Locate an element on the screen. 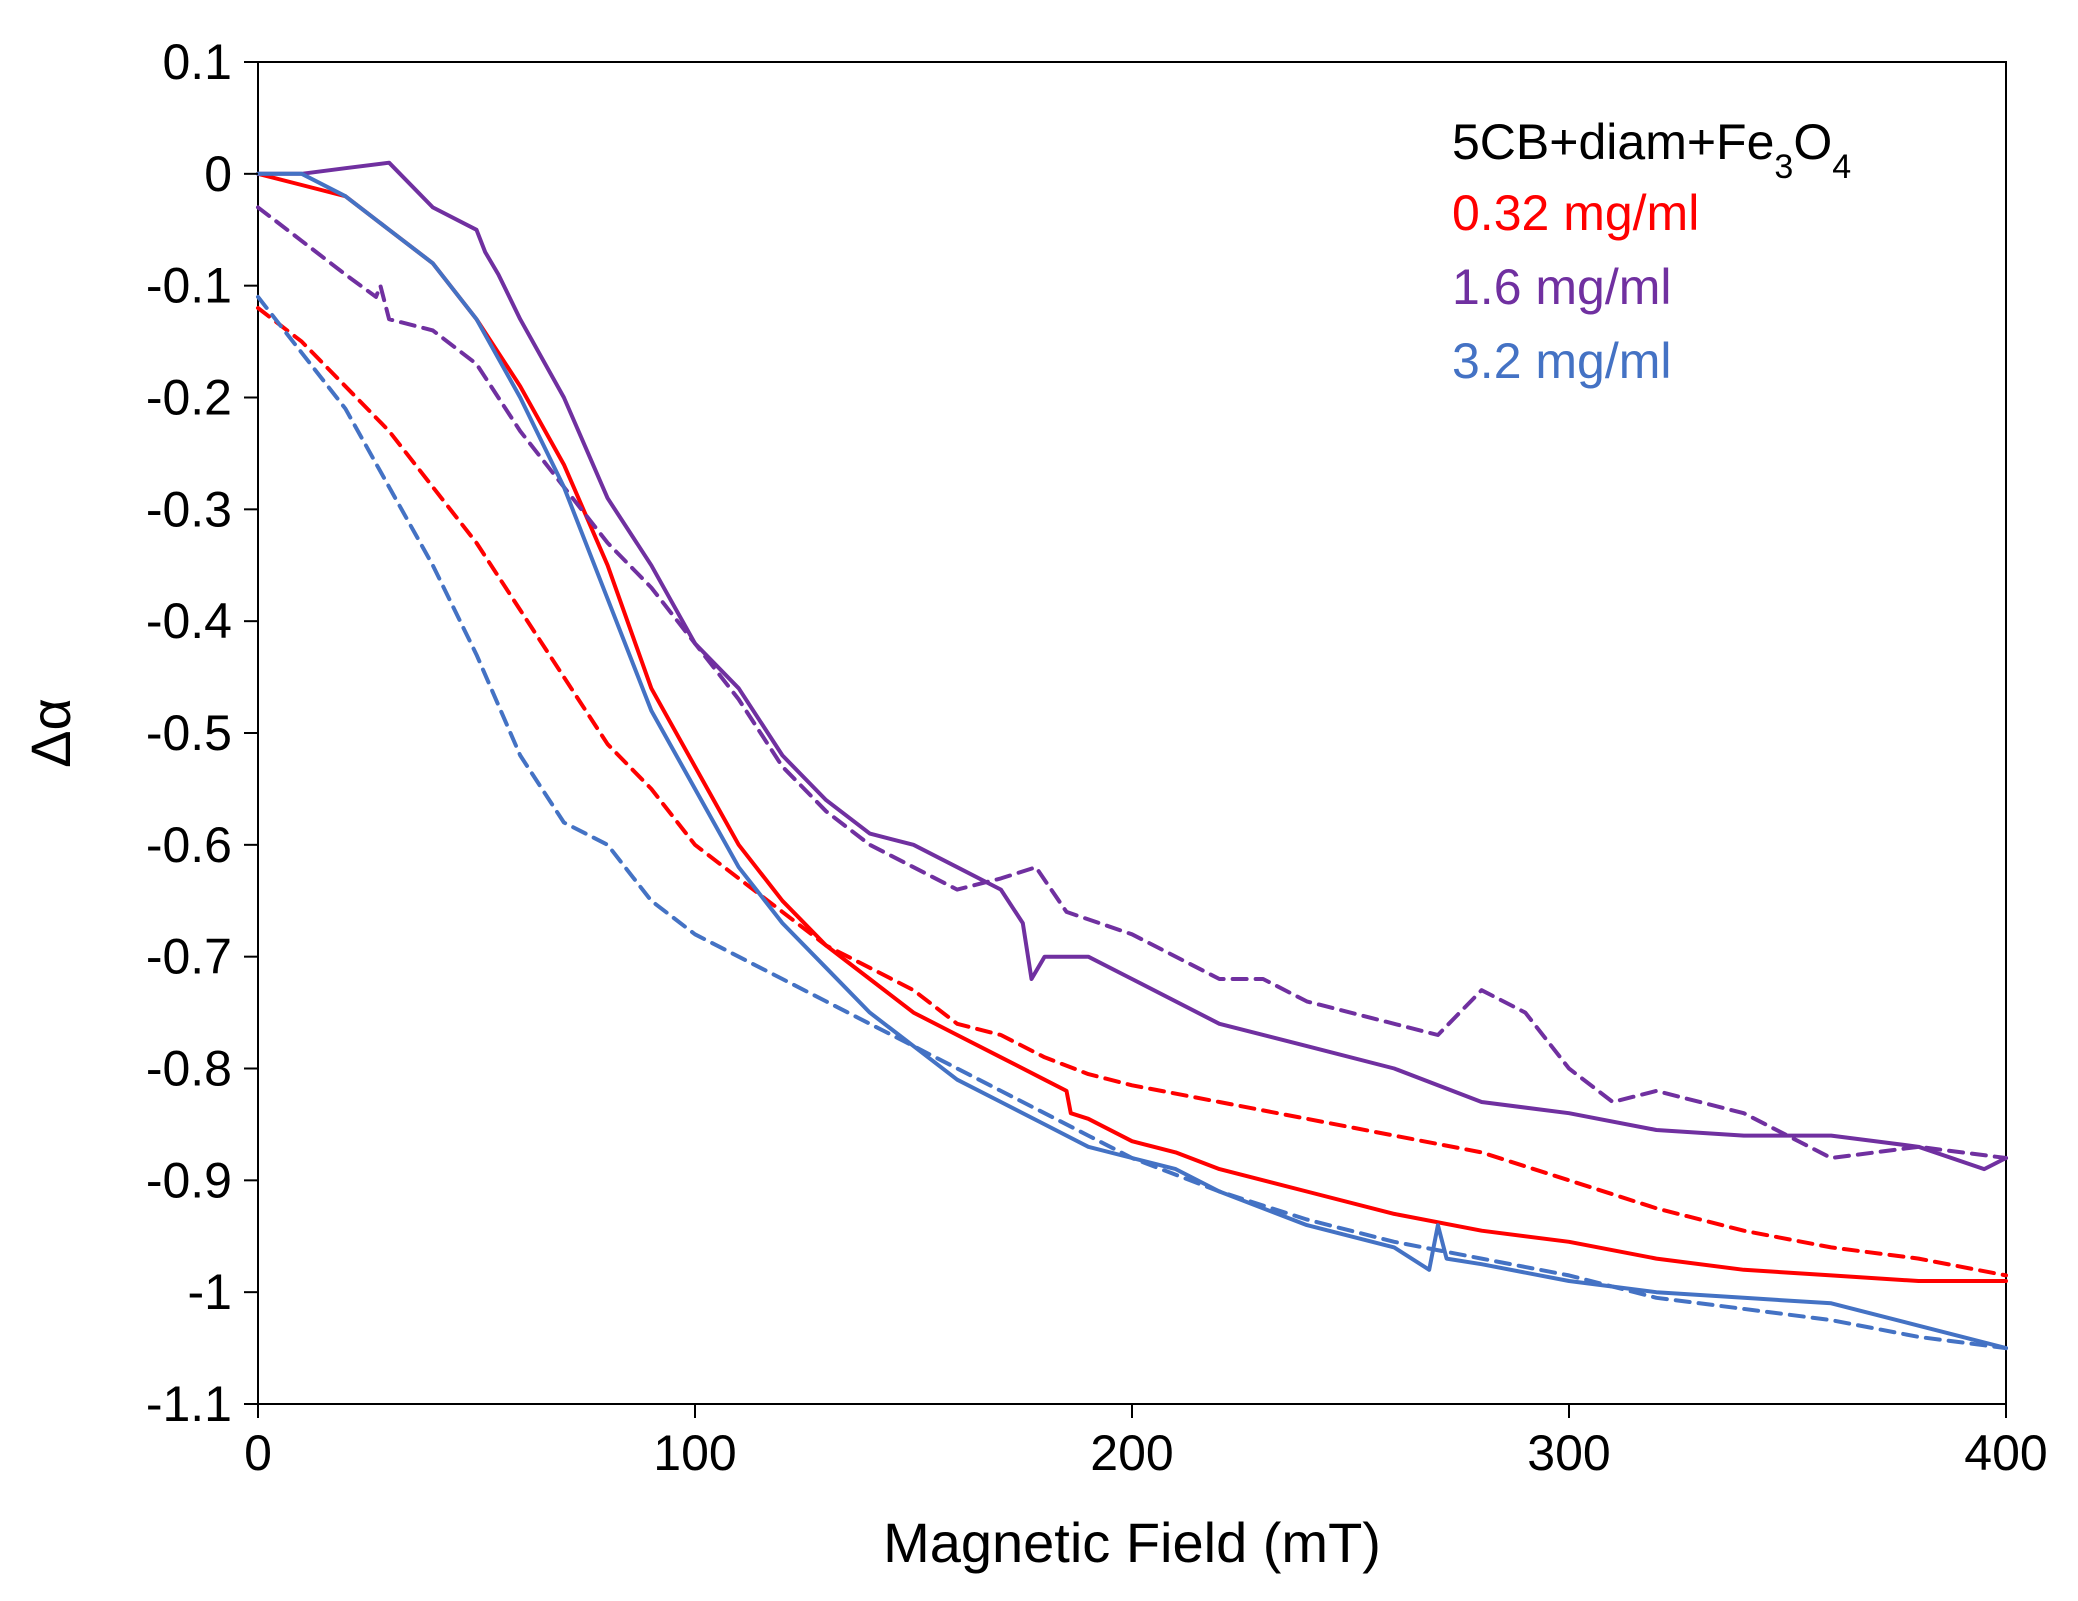  legend-heading-part-2: O is located at coordinates (1812, 142).